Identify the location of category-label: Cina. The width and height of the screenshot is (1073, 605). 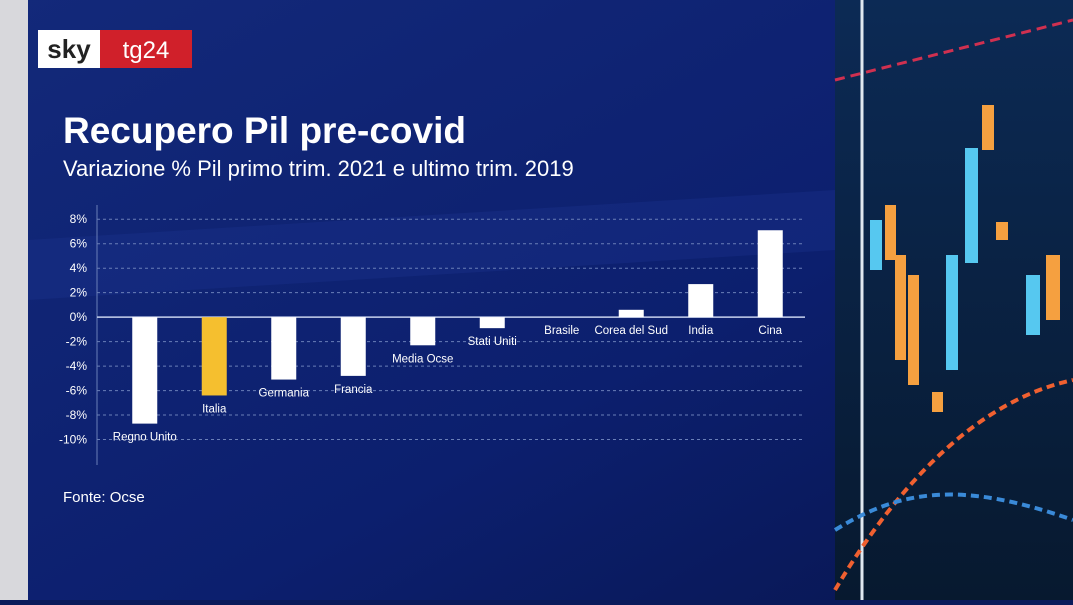
(770, 331).